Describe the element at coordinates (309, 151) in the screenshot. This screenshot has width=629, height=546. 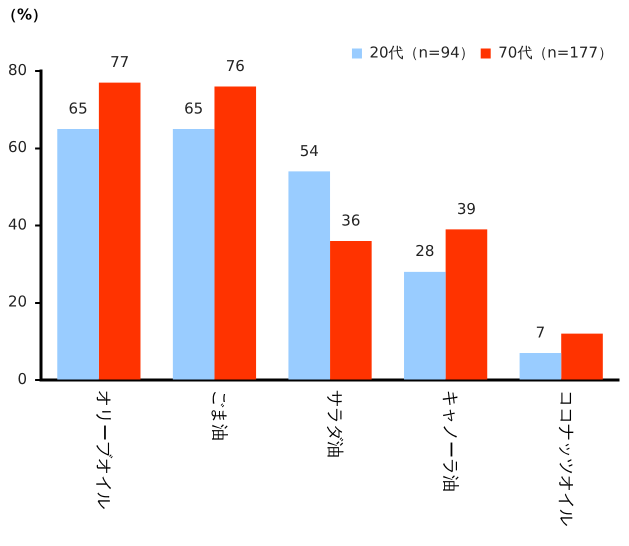
I see `data-label: 54` at that location.